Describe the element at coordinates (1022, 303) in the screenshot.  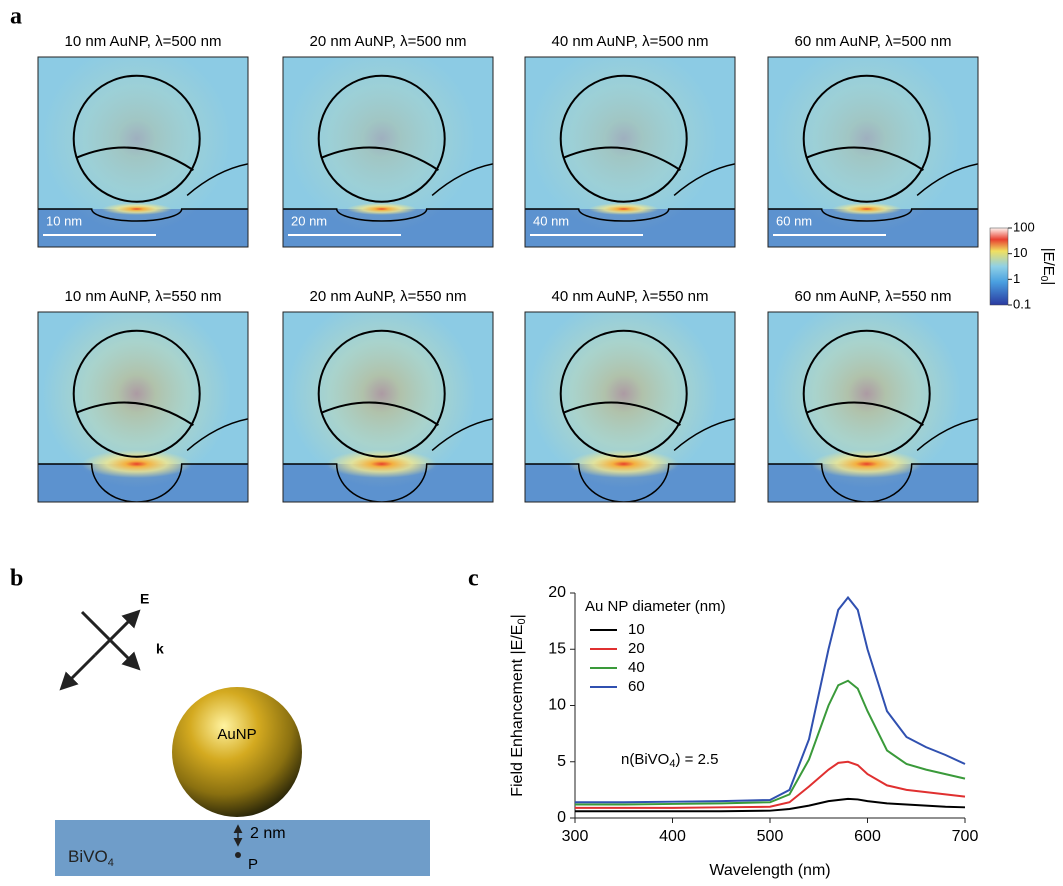
I see `colorbar-tick-label: 0.1` at that location.